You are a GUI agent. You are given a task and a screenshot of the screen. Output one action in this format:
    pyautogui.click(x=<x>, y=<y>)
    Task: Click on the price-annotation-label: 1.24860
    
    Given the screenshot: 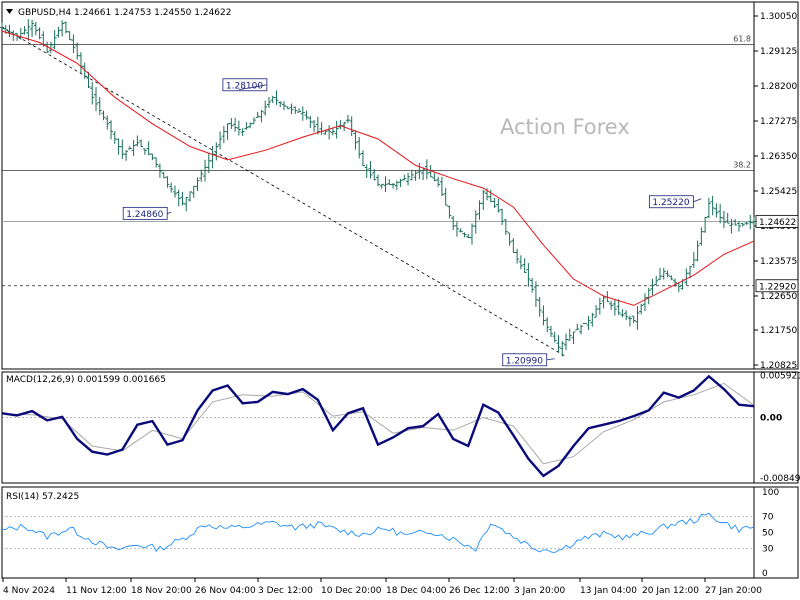 What is the action you would take?
    pyautogui.click(x=144, y=215)
    